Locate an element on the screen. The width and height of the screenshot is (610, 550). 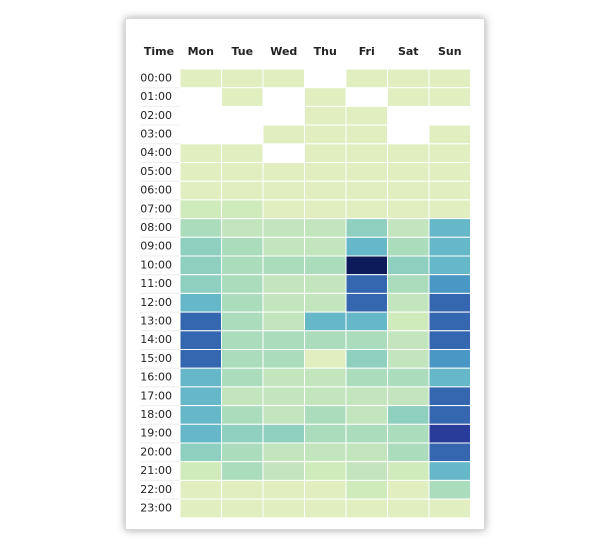
column-header: Mon is located at coordinates (201, 51).